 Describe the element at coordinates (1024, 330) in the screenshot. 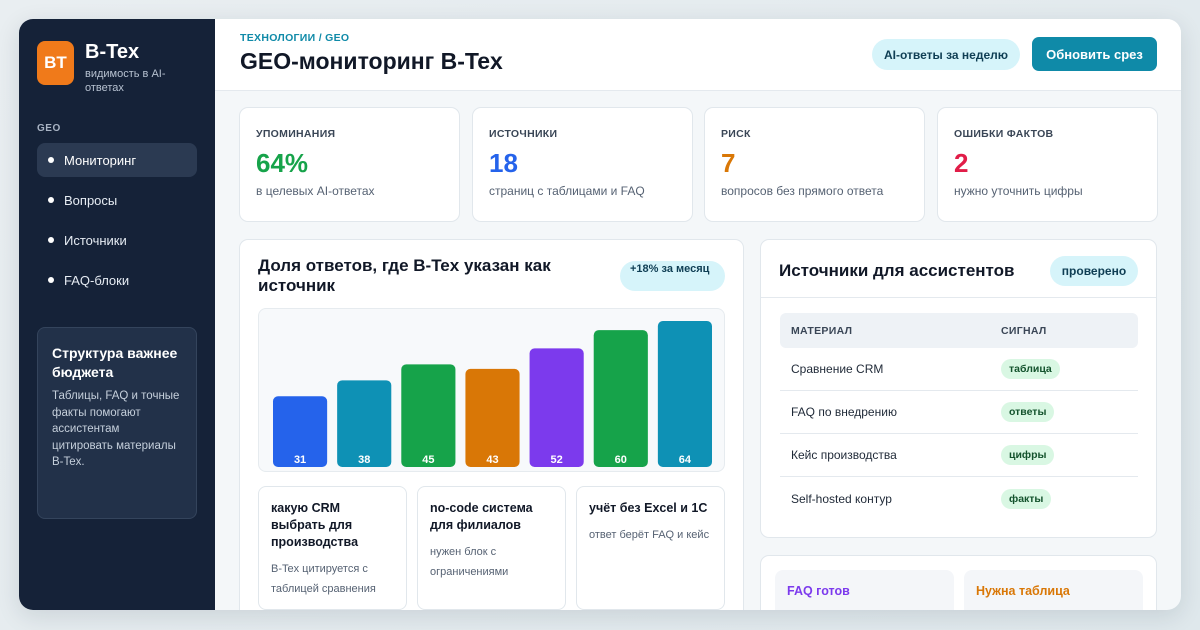

I see `column-header-signal: СИГНАЛ` at that location.